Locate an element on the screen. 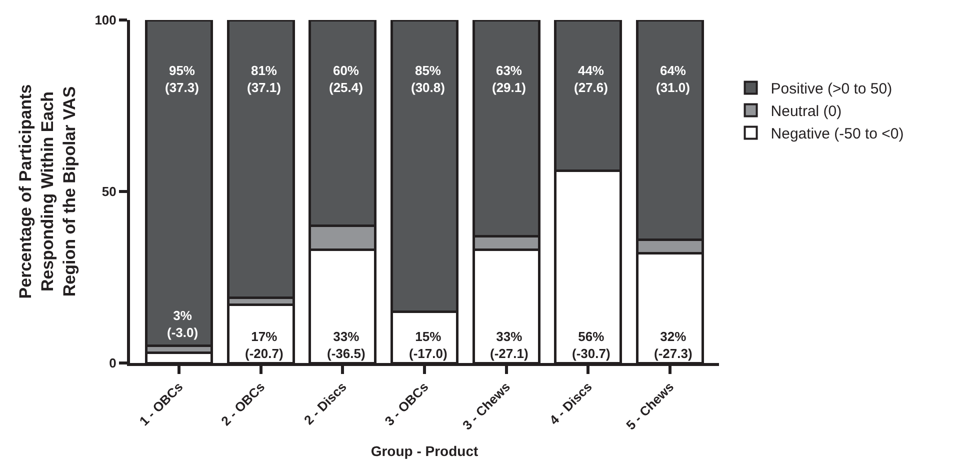 The width and height of the screenshot is (969, 473). data-label: 64% (31.0) is located at coordinates (673, 79).